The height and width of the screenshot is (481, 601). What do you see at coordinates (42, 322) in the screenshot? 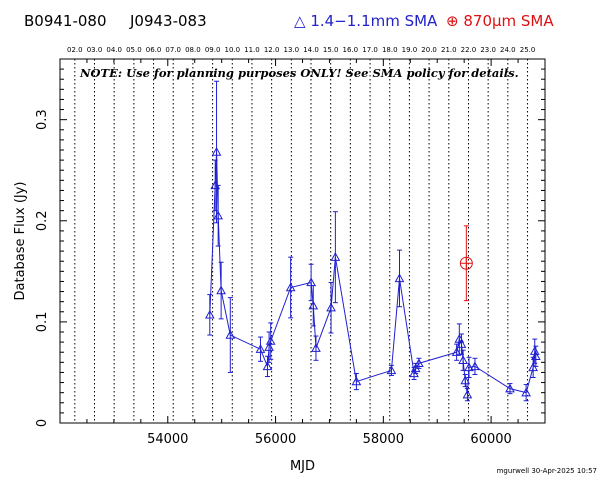
I see `y-tick-label: 0.1` at bounding box center [42, 322].